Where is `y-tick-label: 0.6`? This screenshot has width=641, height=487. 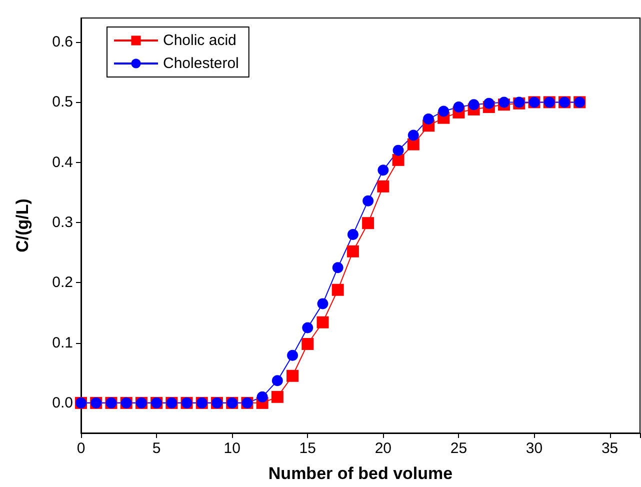 y-tick-label: 0.6 is located at coordinates (62, 42).